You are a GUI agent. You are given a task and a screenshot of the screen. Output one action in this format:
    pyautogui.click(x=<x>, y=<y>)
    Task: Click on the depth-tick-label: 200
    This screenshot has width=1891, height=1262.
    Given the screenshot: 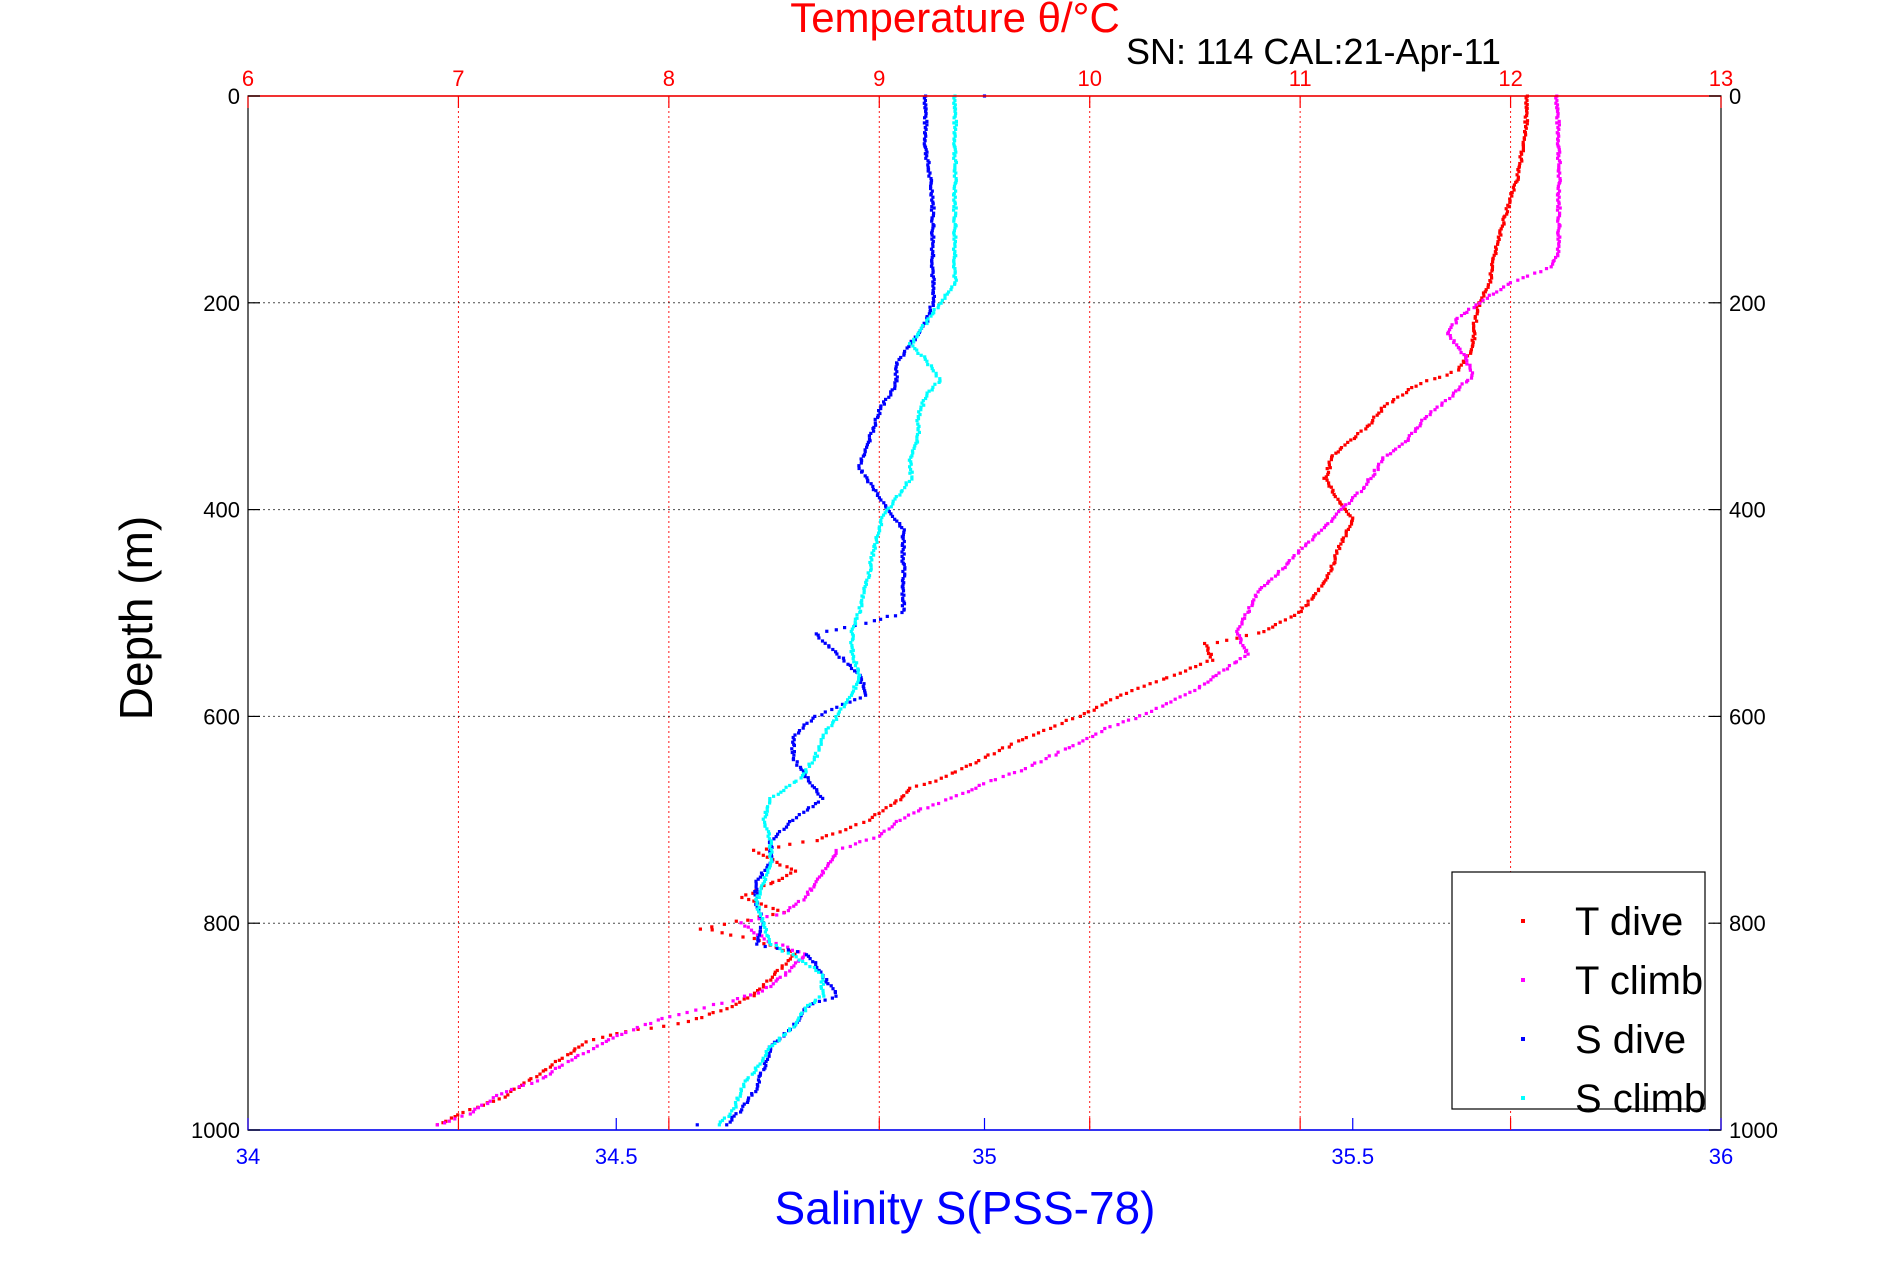 What is the action you would take?
    pyautogui.click(x=221, y=303)
    